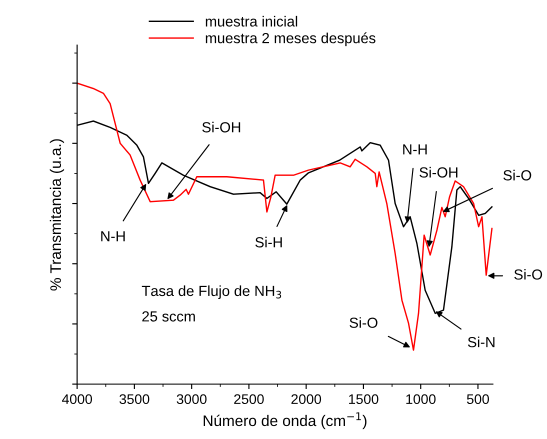 This screenshot has width=547, height=439. Describe the element at coordinates (212, 292) in the screenshot. I see `annotation: Tasa de Flujo de NH$_{3}$` at that location.